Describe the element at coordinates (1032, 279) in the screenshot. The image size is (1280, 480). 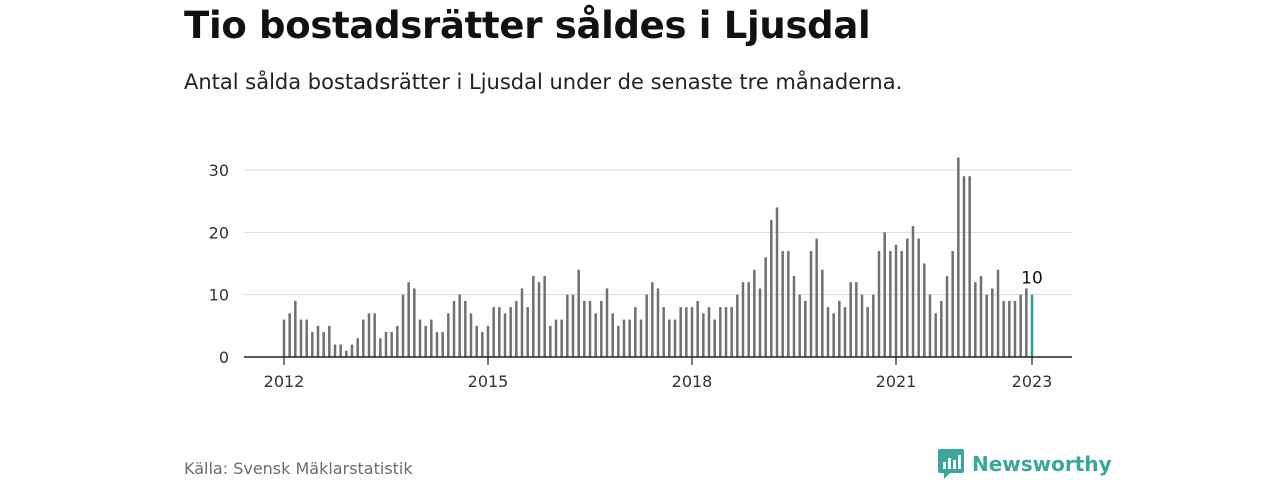
I see `last-value-label: 10` at that location.